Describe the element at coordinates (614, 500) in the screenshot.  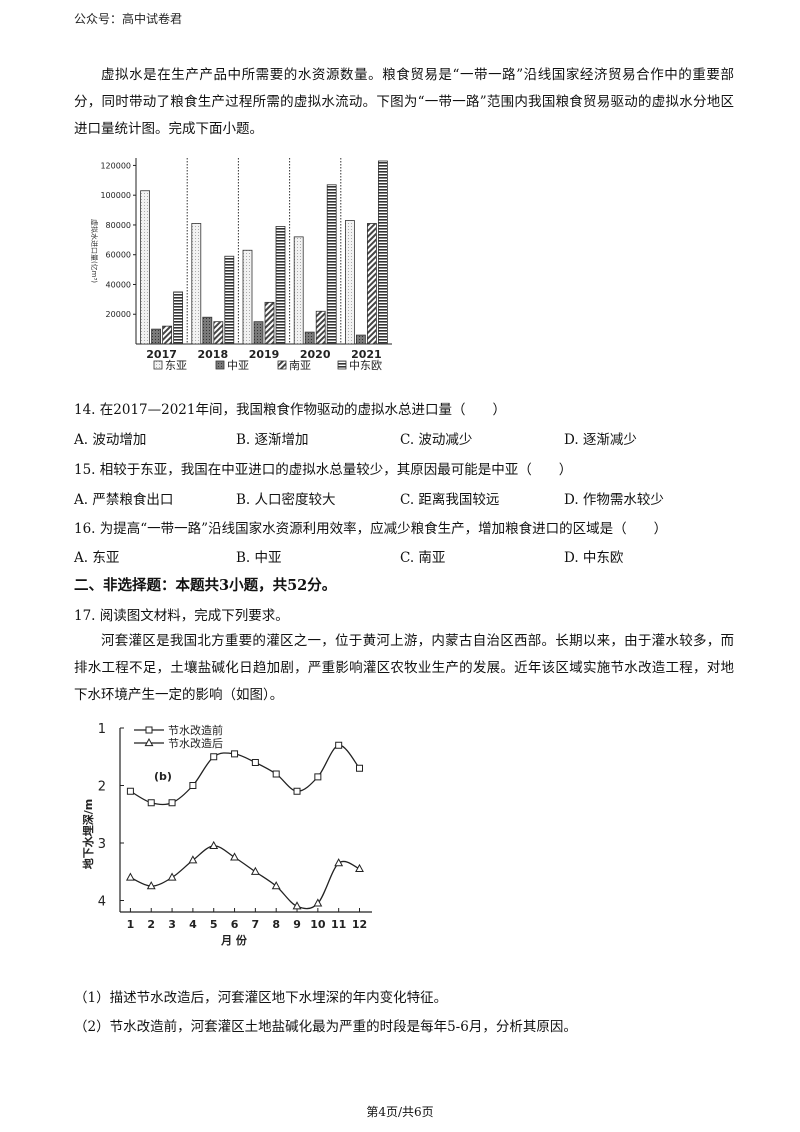
I see `option-d: D. 作物需水较少` at that location.